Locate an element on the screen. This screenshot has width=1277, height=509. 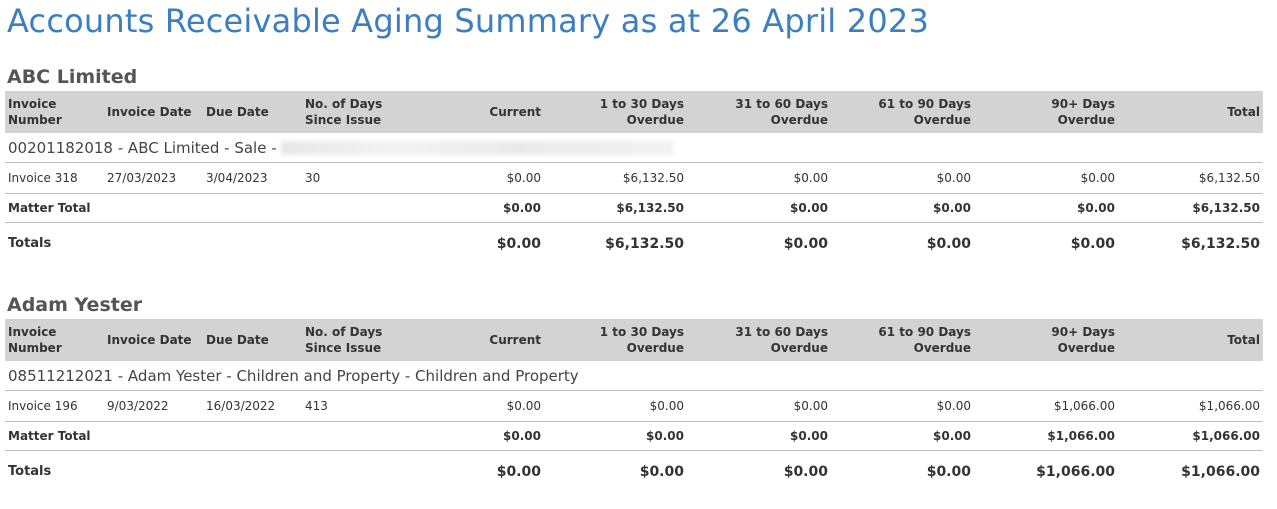
client-name: Adam Yester is located at coordinates (75, 305).